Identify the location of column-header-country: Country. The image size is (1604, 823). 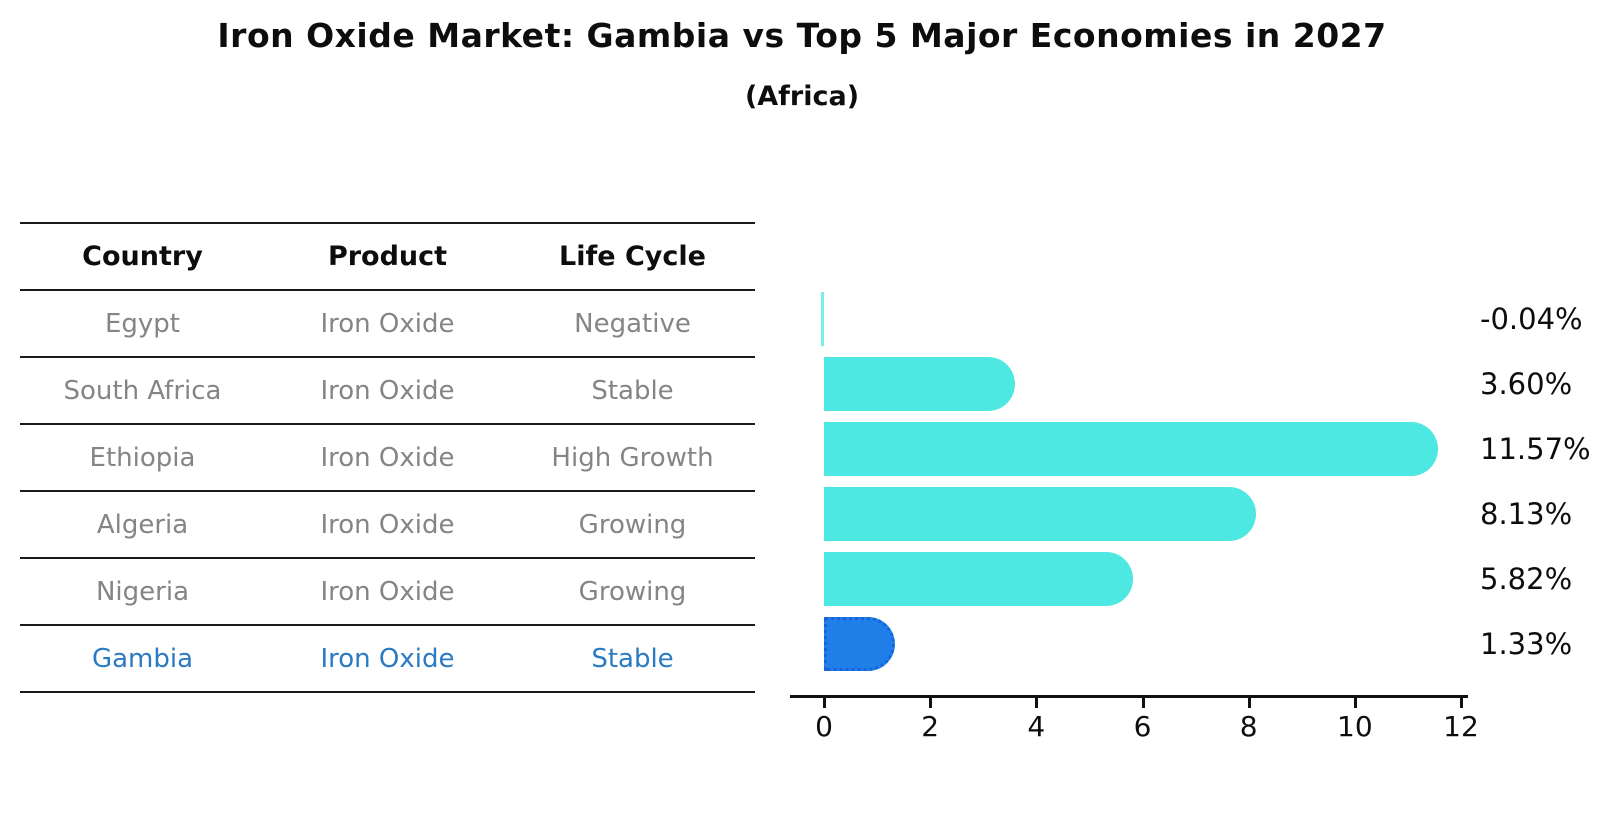
(142, 256).